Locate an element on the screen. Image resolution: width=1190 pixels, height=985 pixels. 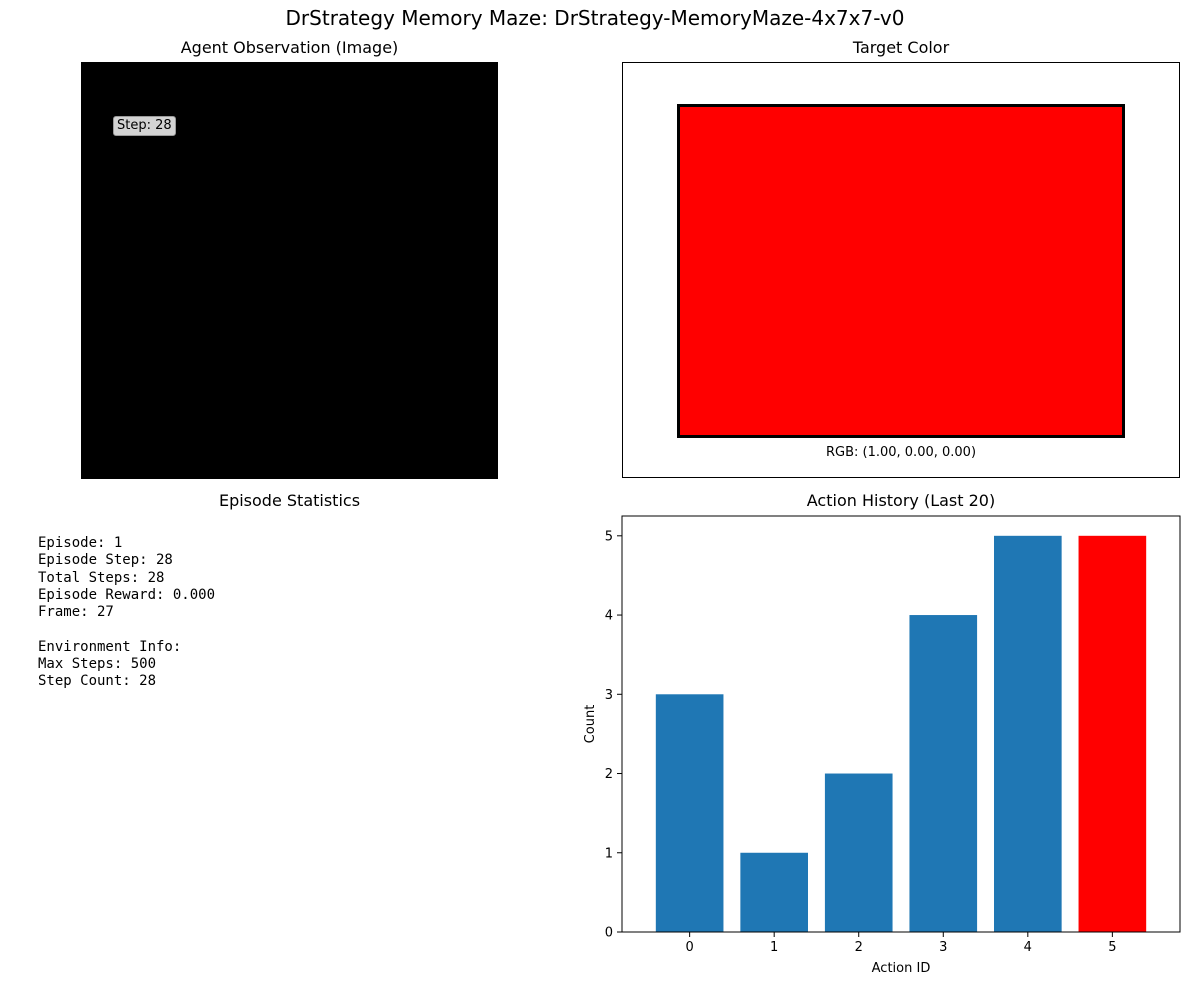
target-color-swatch is located at coordinates (901, 271).